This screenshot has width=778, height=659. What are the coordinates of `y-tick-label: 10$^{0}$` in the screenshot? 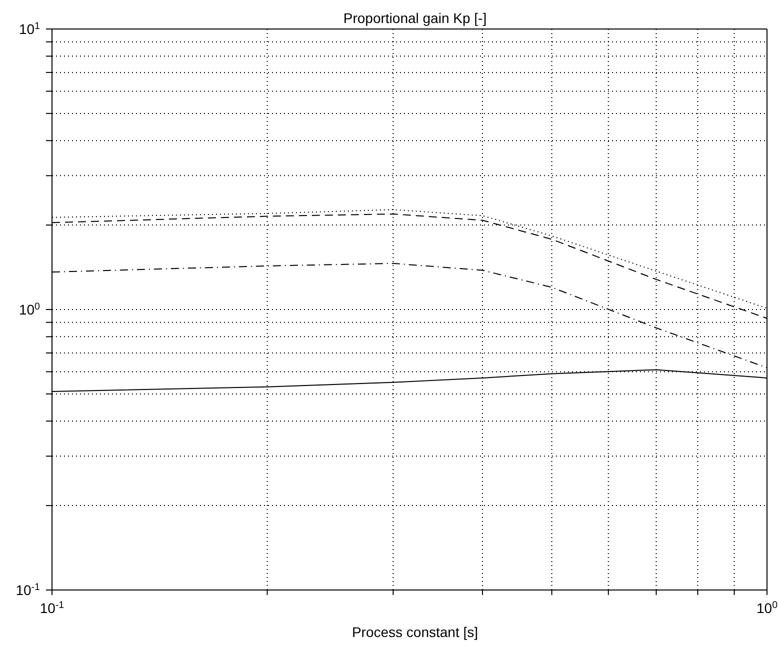 It's located at (29, 309).